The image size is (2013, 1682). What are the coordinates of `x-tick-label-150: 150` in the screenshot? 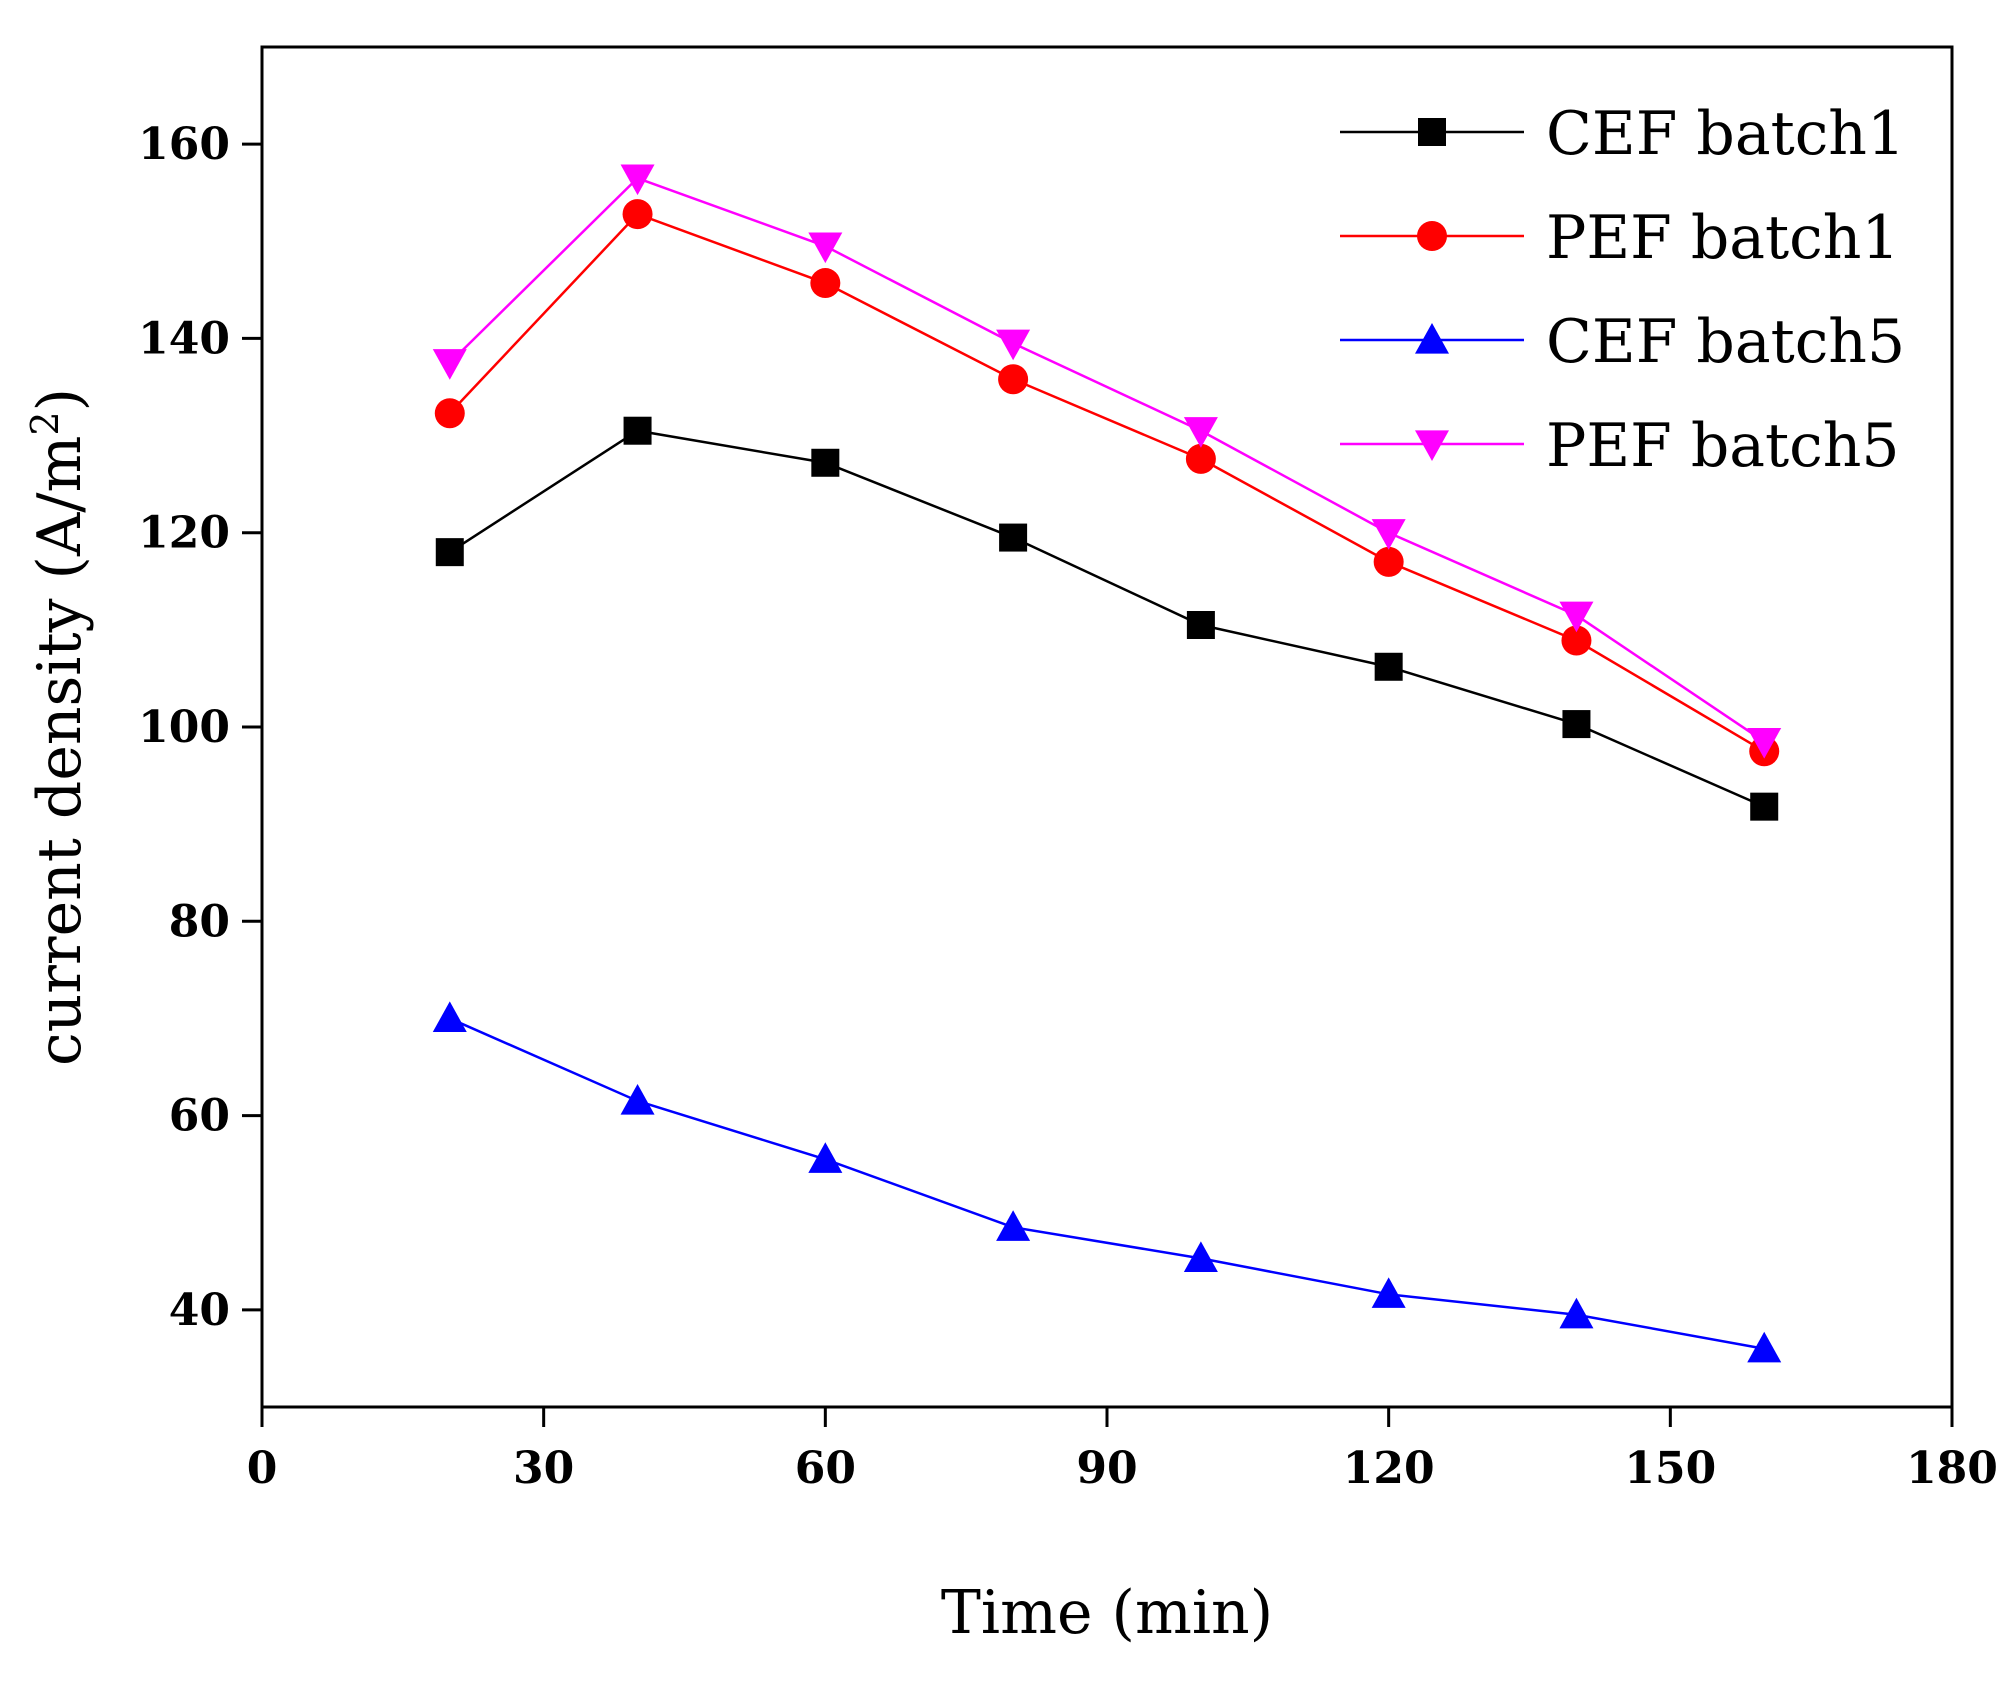 It's located at (1670, 1468).